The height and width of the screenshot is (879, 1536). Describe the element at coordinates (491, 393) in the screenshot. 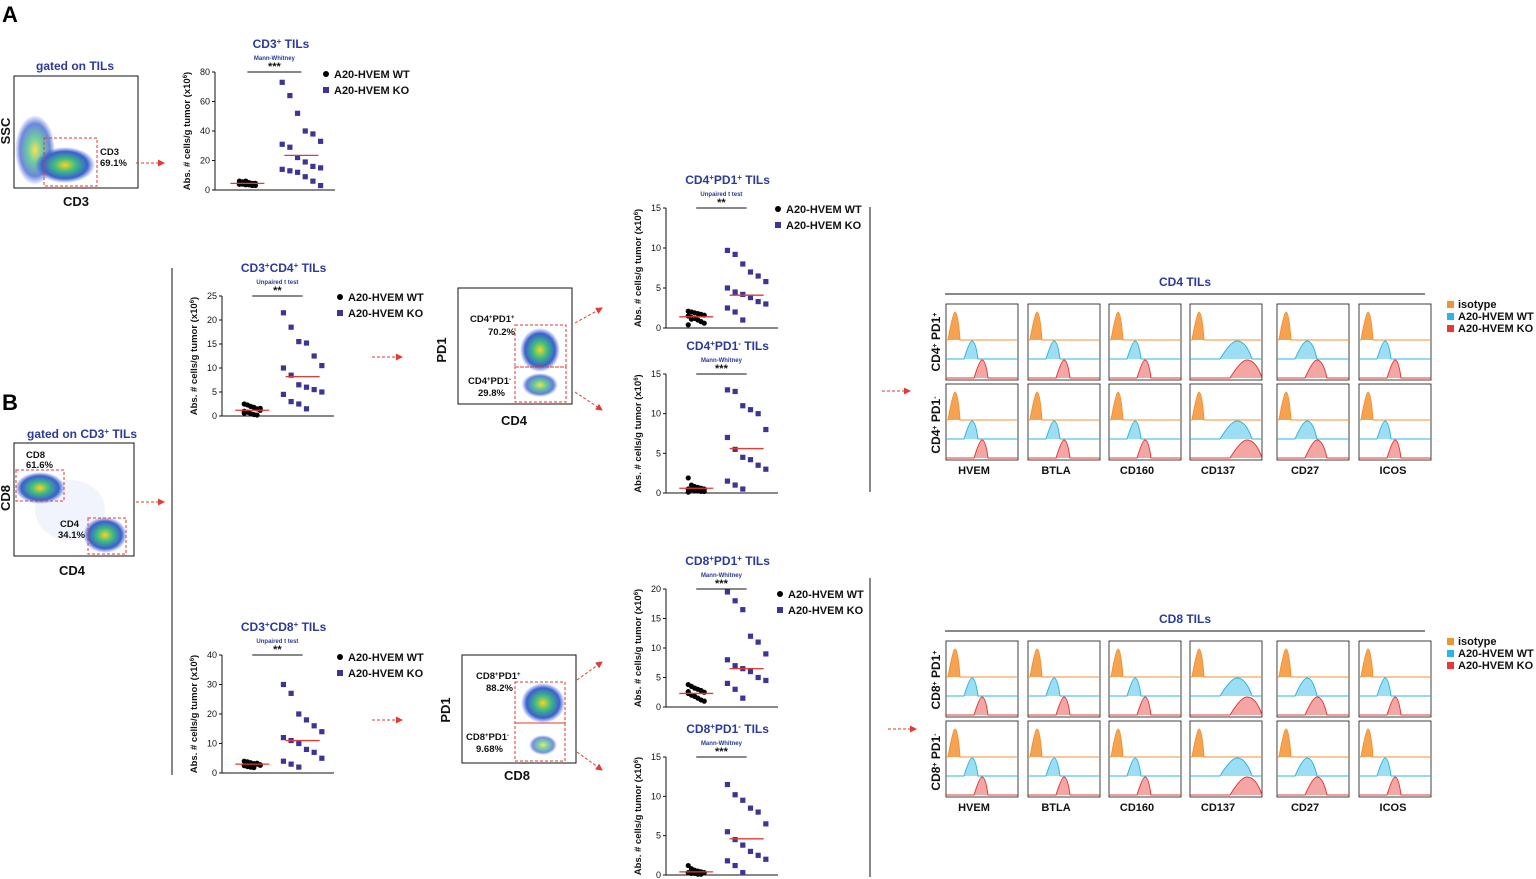

I see `cd4-gate2-pct: 29.8%` at that location.